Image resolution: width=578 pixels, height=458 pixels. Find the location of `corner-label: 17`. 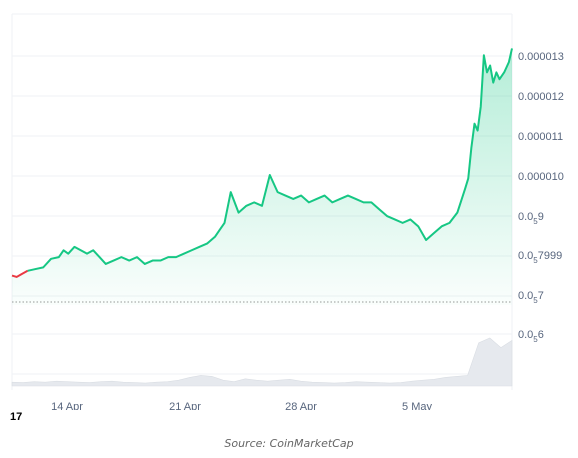

corner-label: 17 is located at coordinates (16, 417).